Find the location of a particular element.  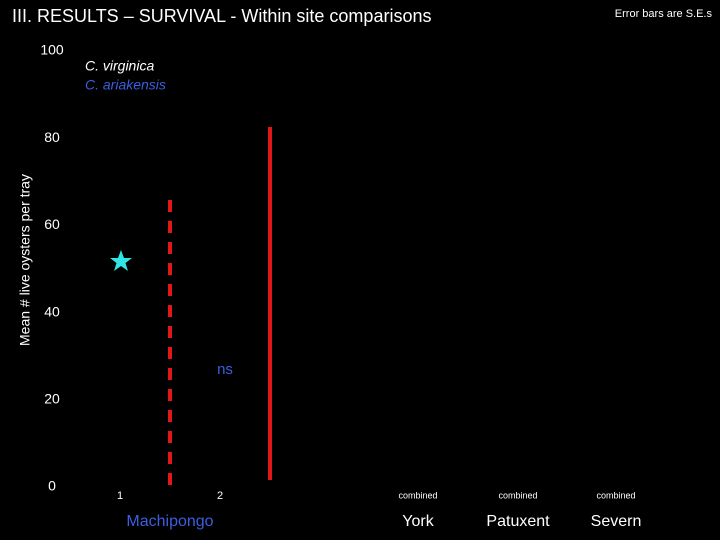

y-tick-label: 20 is located at coordinates (52, 399).